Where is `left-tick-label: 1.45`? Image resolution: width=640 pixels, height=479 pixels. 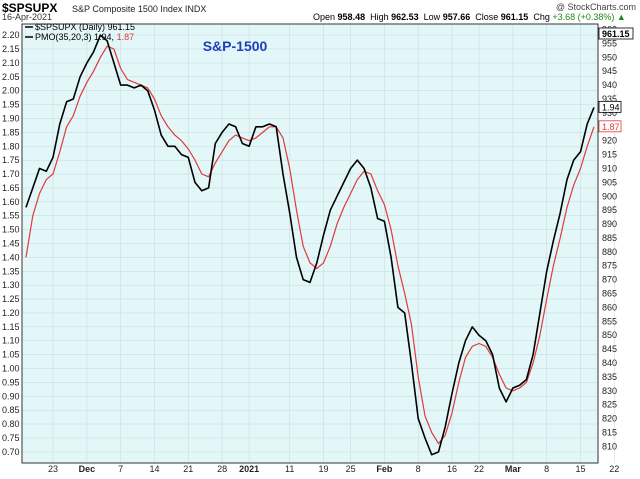
left-tick-label: 1.45 is located at coordinates (11, 244).